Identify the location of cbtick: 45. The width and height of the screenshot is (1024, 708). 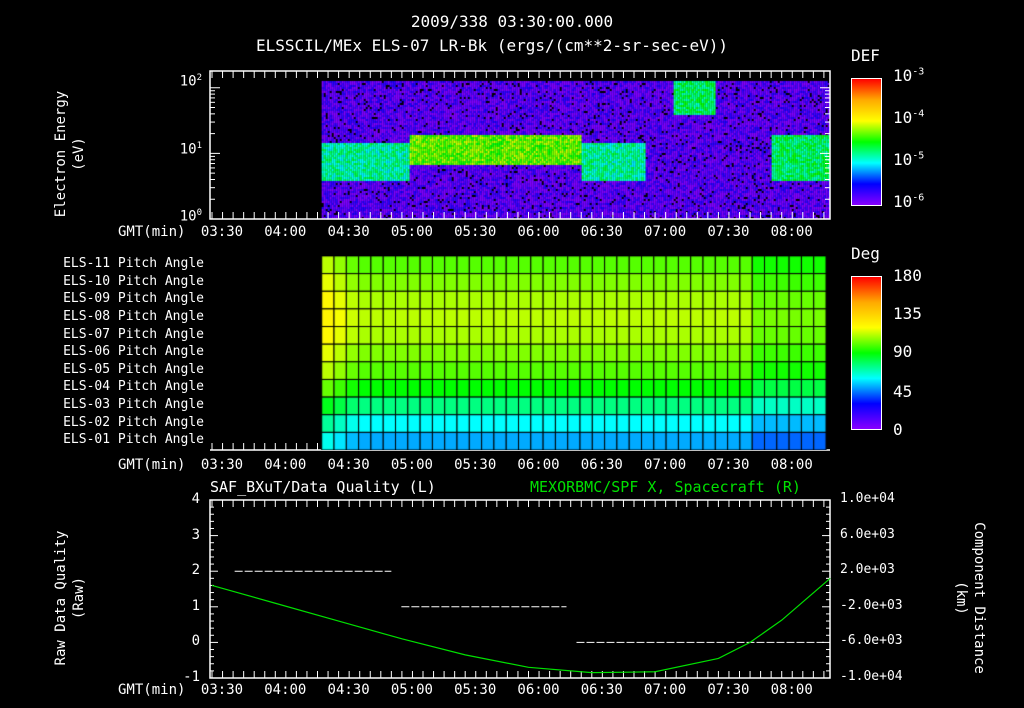
(903, 391).